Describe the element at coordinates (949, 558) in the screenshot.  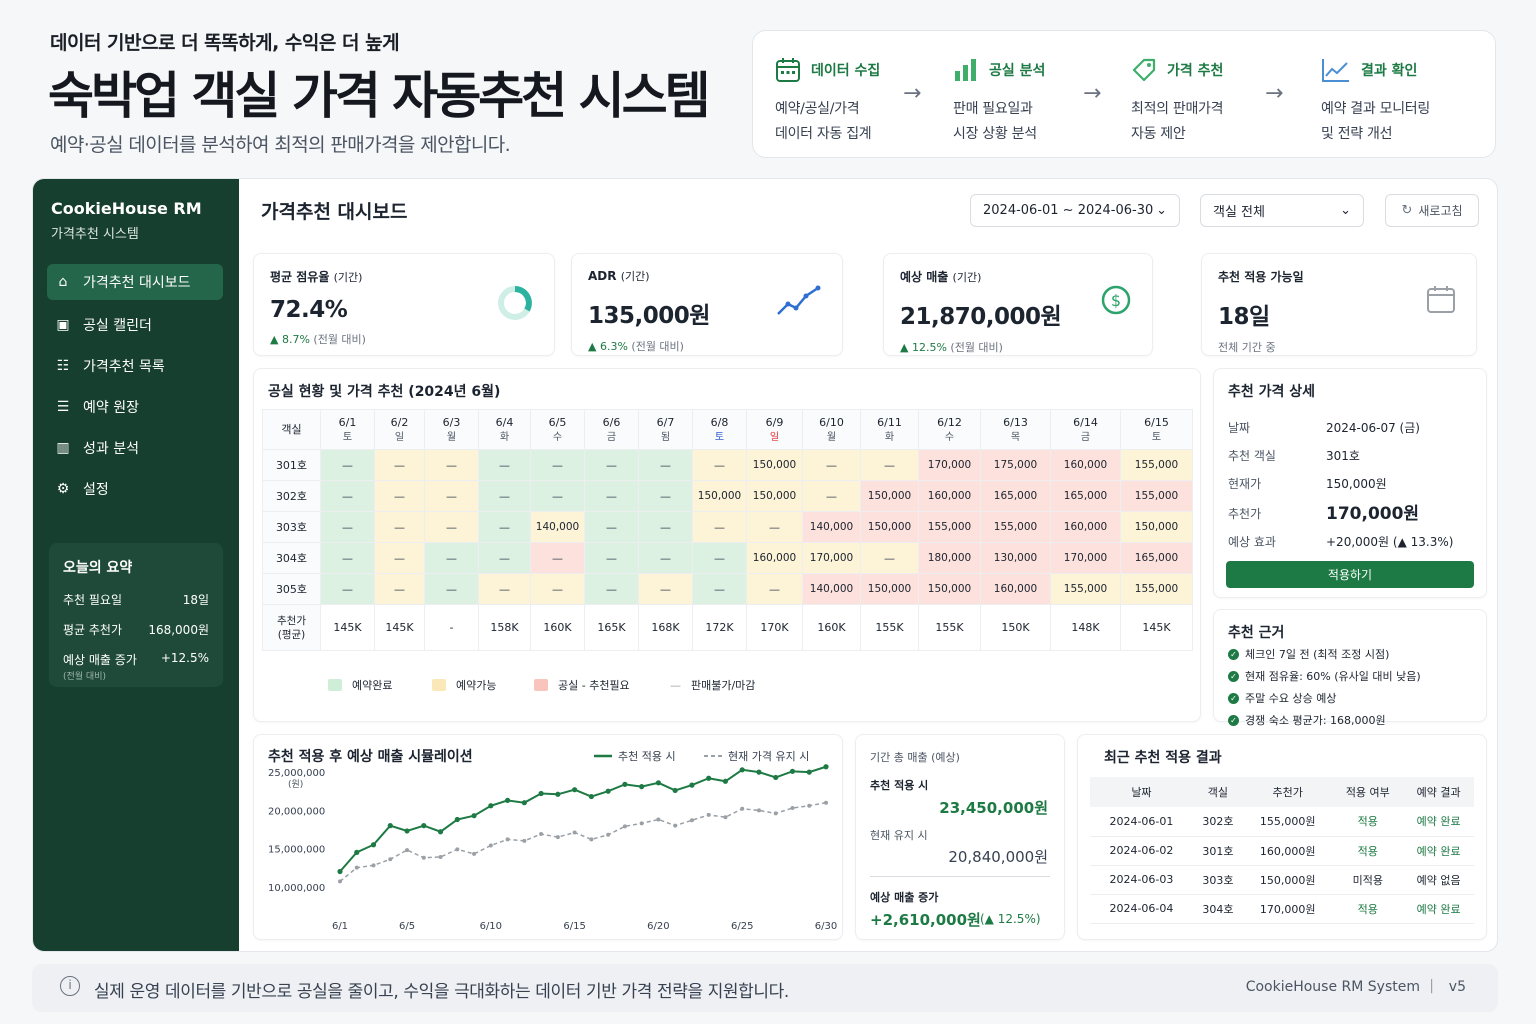
I see `price-cell: 180,000` at that location.